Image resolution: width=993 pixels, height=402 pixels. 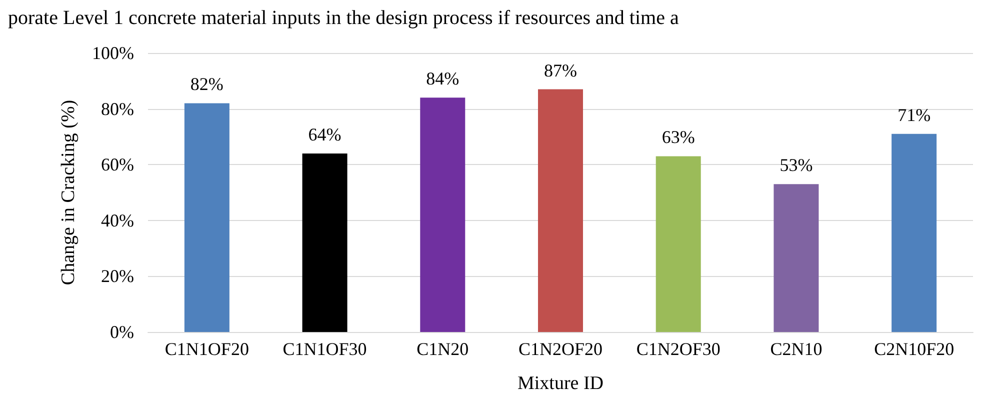 What do you see at coordinates (914, 349) in the screenshot?
I see `x-tick-label: C2N10F20` at bounding box center [914, 349].